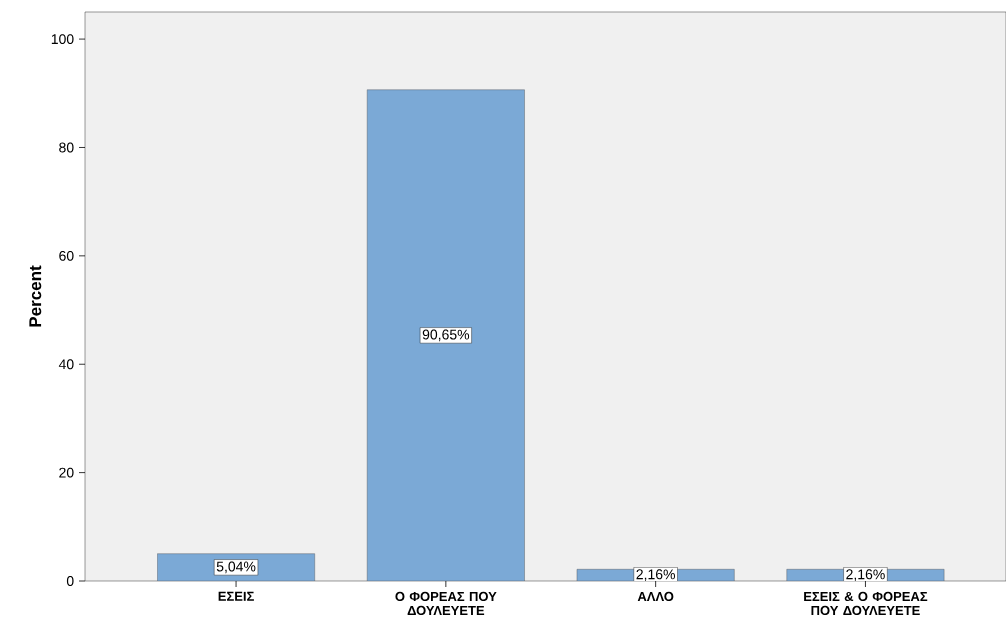  I want to click on data-label: 5,04%, so click(236, 567).